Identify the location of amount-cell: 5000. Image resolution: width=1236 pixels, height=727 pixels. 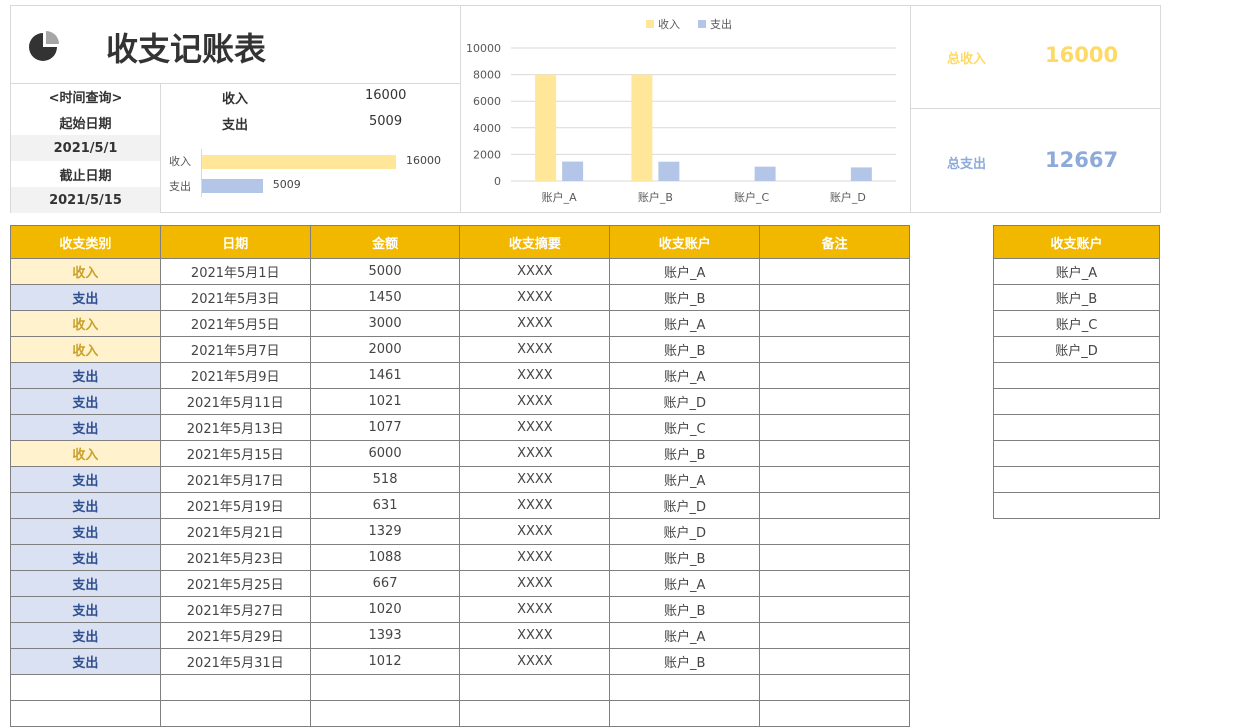
(385, 271).